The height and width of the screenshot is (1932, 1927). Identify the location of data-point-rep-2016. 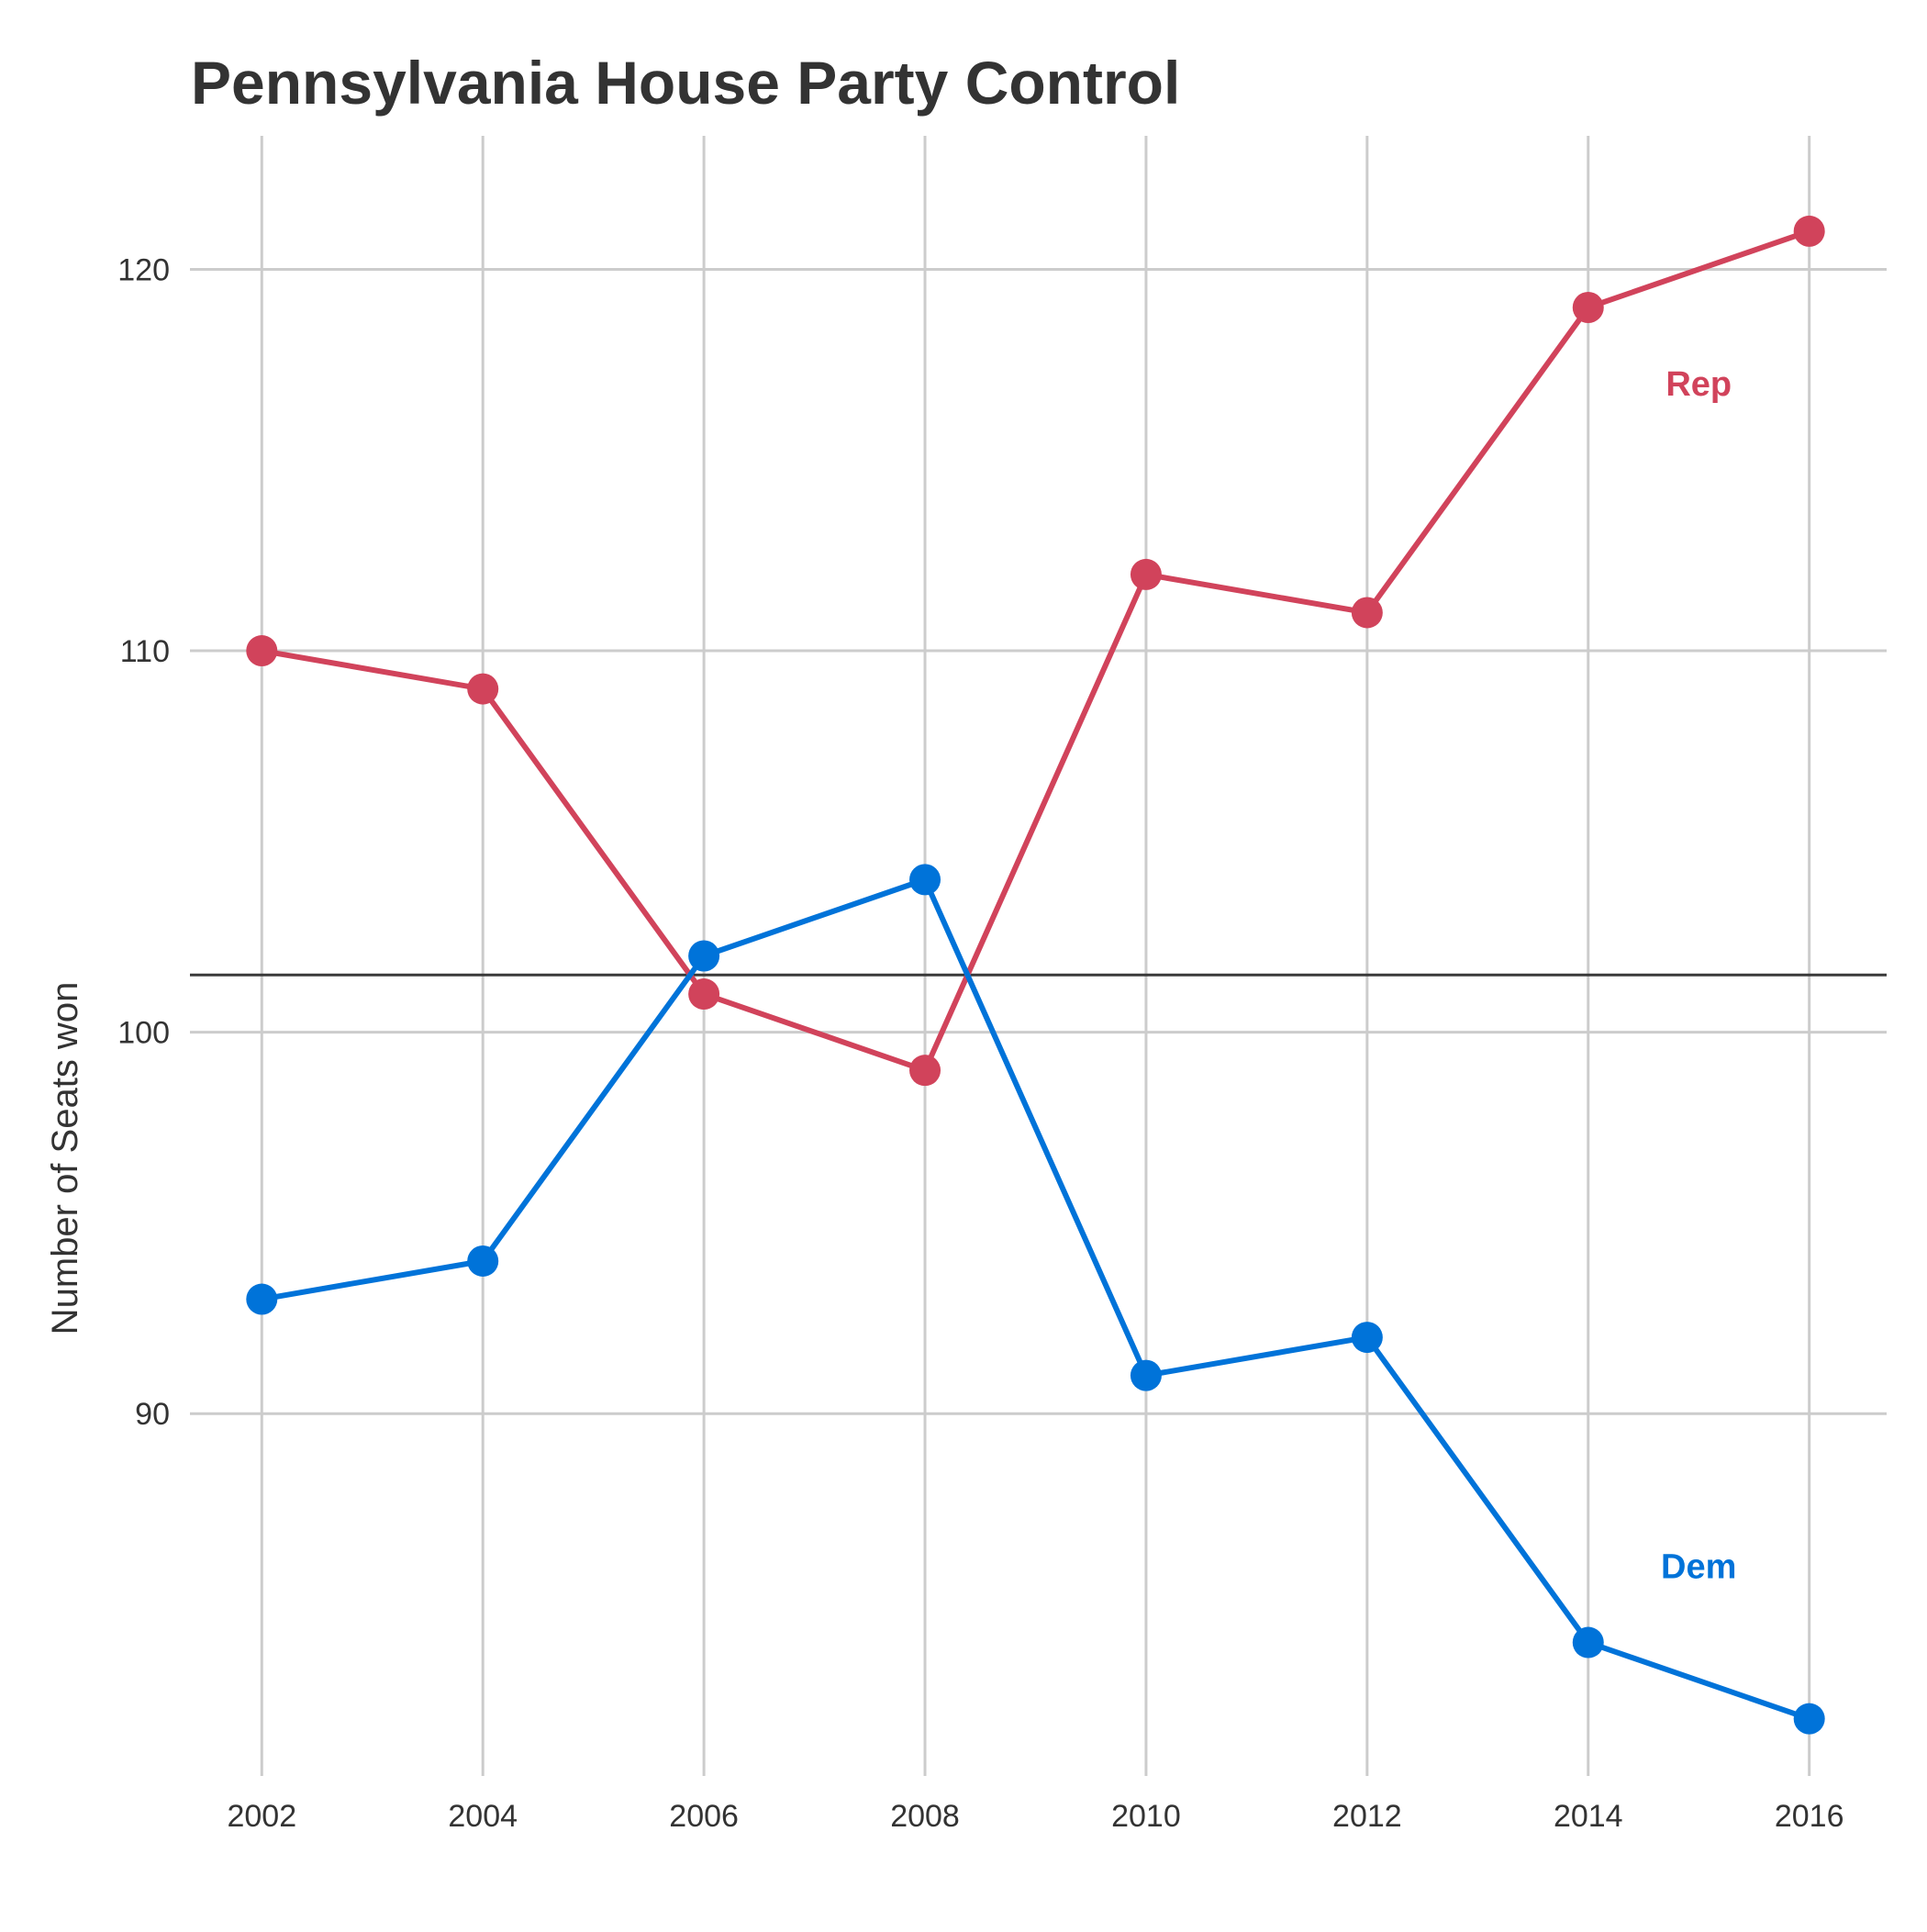
(1809, 231).